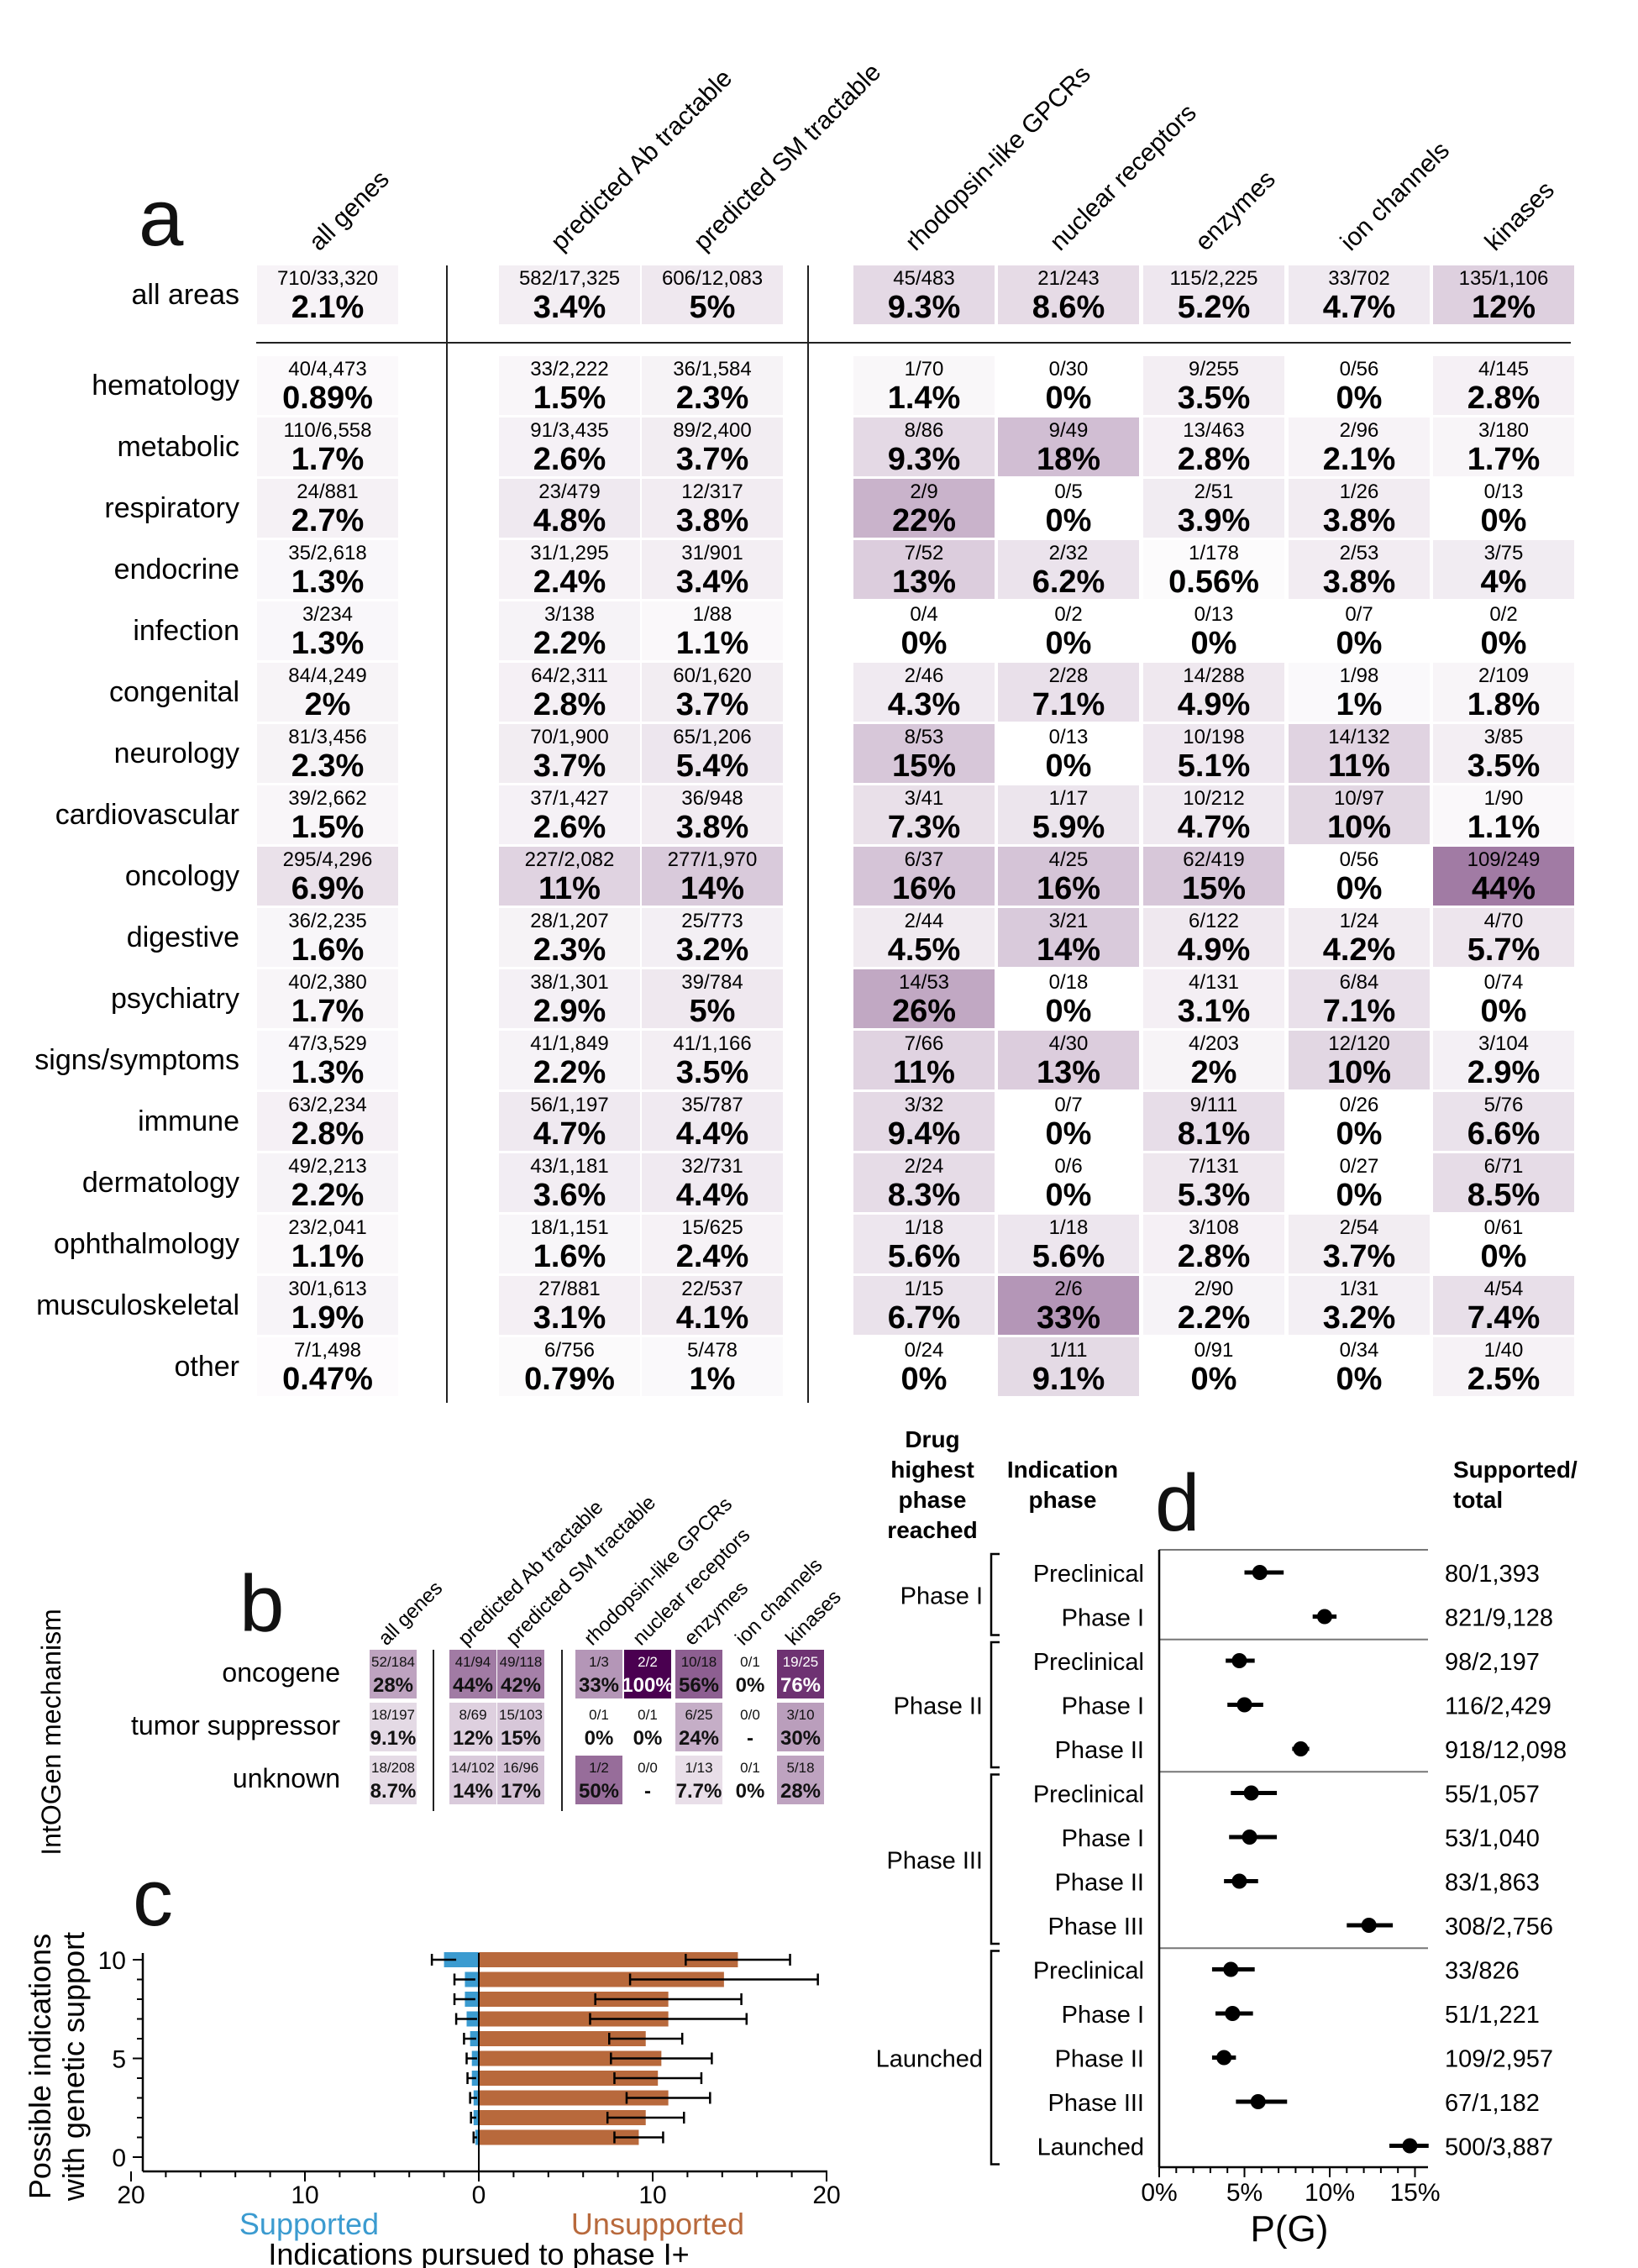  I want to click on cell-pct-b: 42%, so click(521, 1685).